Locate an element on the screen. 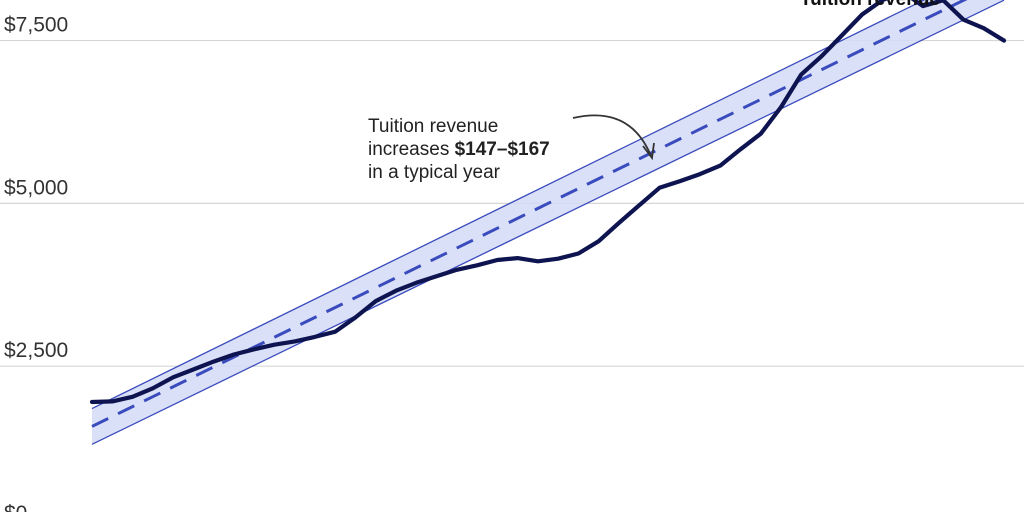  y-axis-tick-labels: $0 $2,500 $5,000 $7,500 is located at coordinates (36, 263).